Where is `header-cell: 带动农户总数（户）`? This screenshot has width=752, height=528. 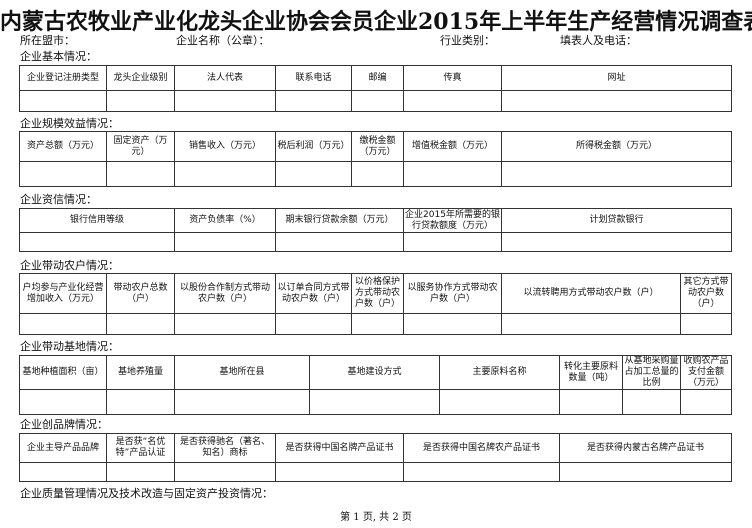
header-cell: 带动农户总数（户） is located at coordinates (140, 293).